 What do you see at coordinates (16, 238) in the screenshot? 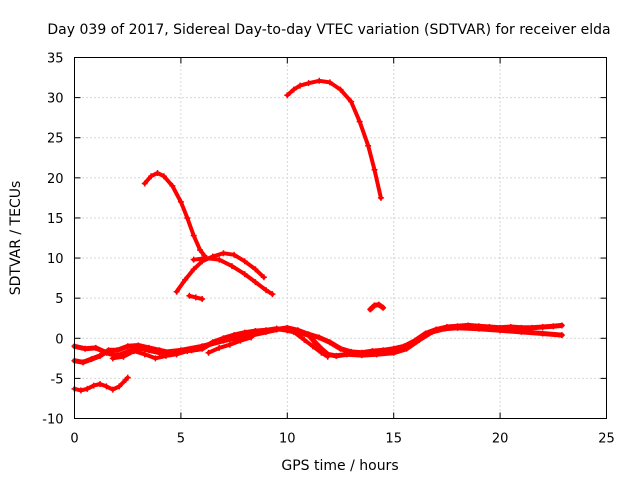
I see `y-axis-label: SDTVAR / TECUs` at bounding box center [16, 238].